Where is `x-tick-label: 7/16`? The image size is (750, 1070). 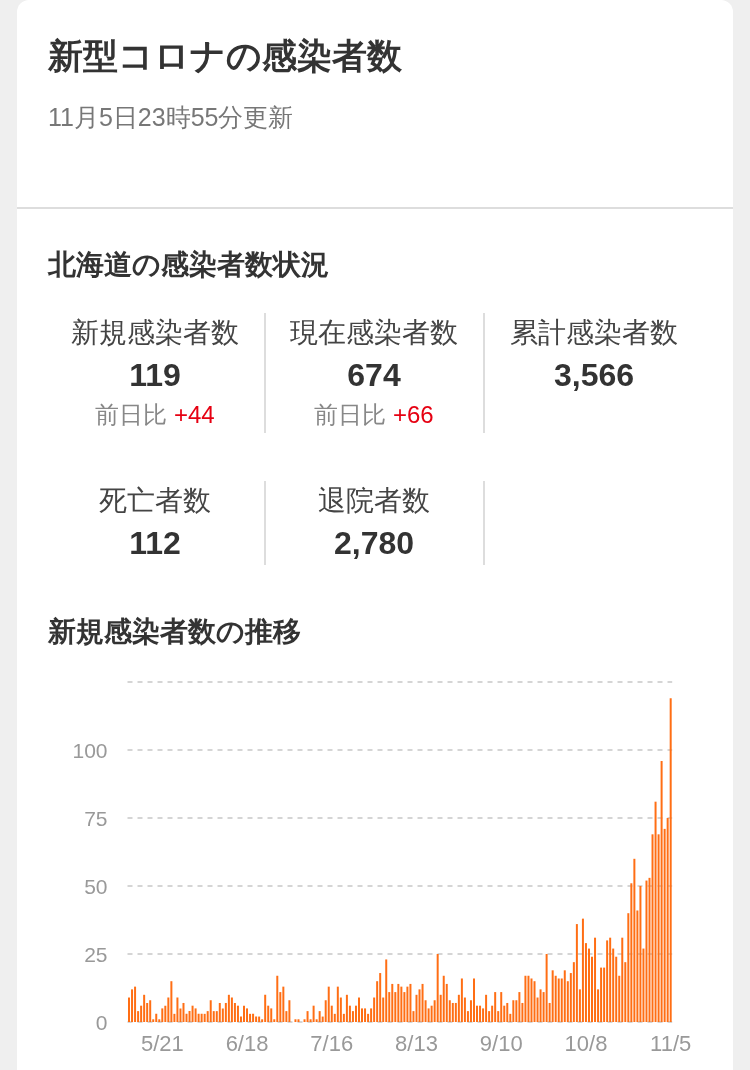 x-tick-label: 7/16 is located at coordinates (332, 1043).